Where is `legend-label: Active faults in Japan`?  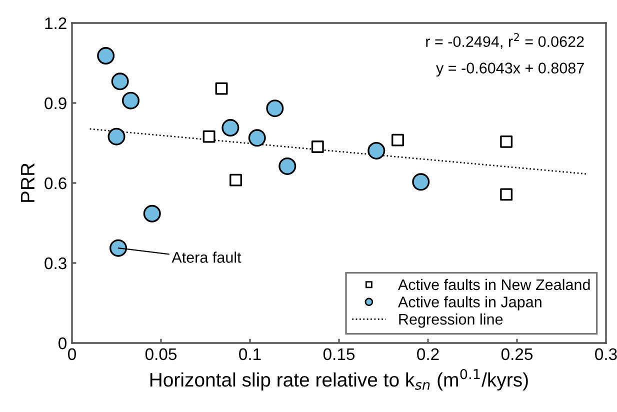 legend-label: Active faults in Japan is located at coordinates (470, 303).